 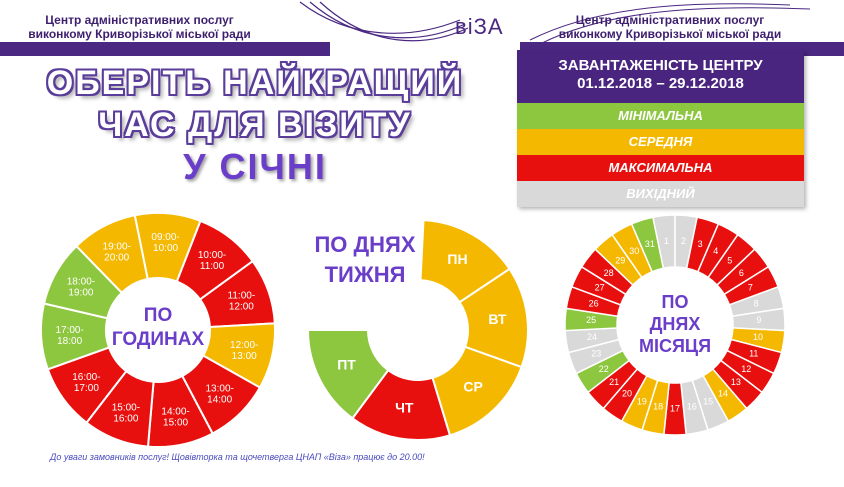 I want to click on header-right-line1: Центр адміністративних послуг, so click(x=670, y=20).